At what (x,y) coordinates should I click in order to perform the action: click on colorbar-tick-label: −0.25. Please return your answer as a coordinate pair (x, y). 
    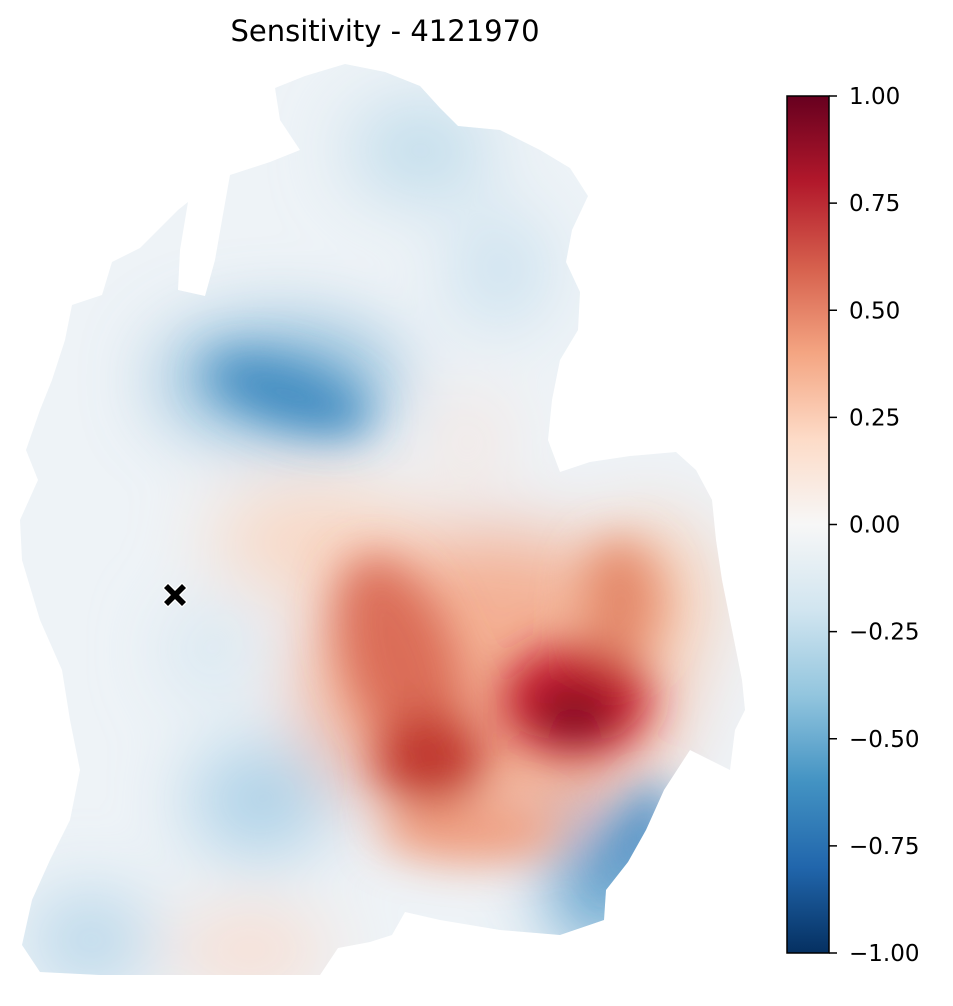
    Looking at the image, I should click on (884, 633).